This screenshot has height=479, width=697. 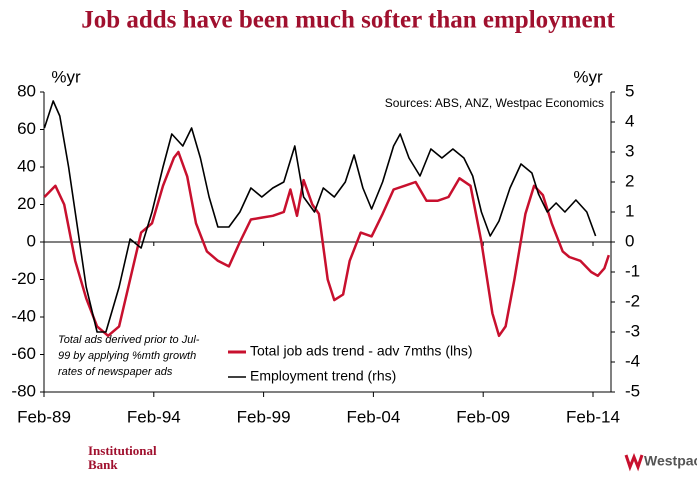 I want to click on x-tick-label: Feb-04, so click(x=373, y=416).